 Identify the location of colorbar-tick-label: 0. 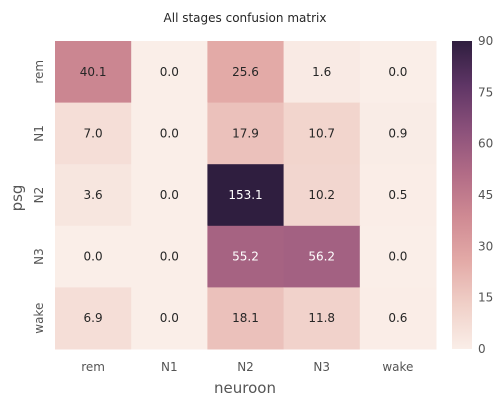
(482, 349).